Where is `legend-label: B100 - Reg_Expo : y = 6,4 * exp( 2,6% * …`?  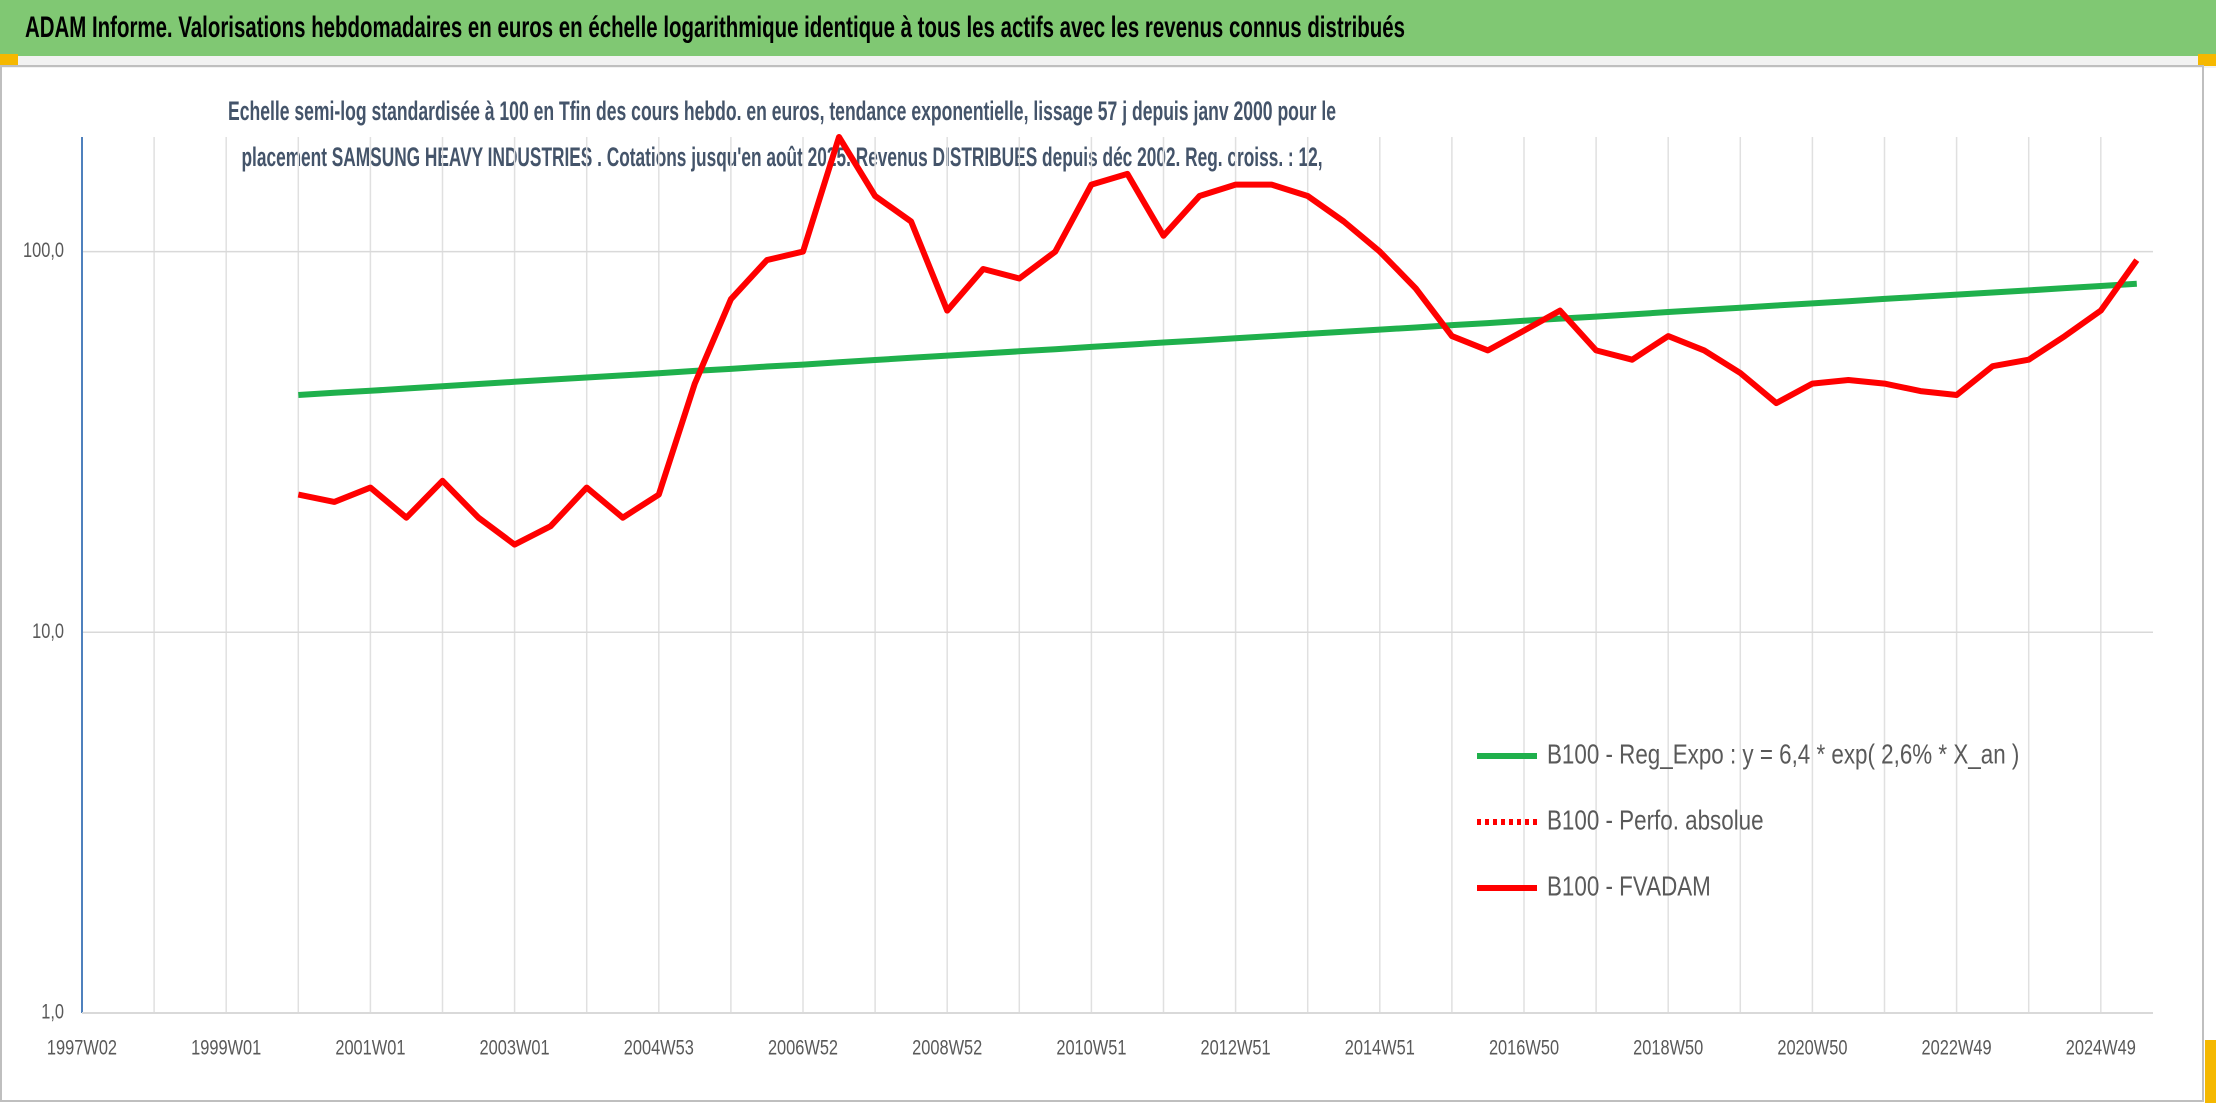 legend-label: B100 - Reg_Expo : y = 6,4 * exp( 2,6% * … is located at coordinates (1783, 754).